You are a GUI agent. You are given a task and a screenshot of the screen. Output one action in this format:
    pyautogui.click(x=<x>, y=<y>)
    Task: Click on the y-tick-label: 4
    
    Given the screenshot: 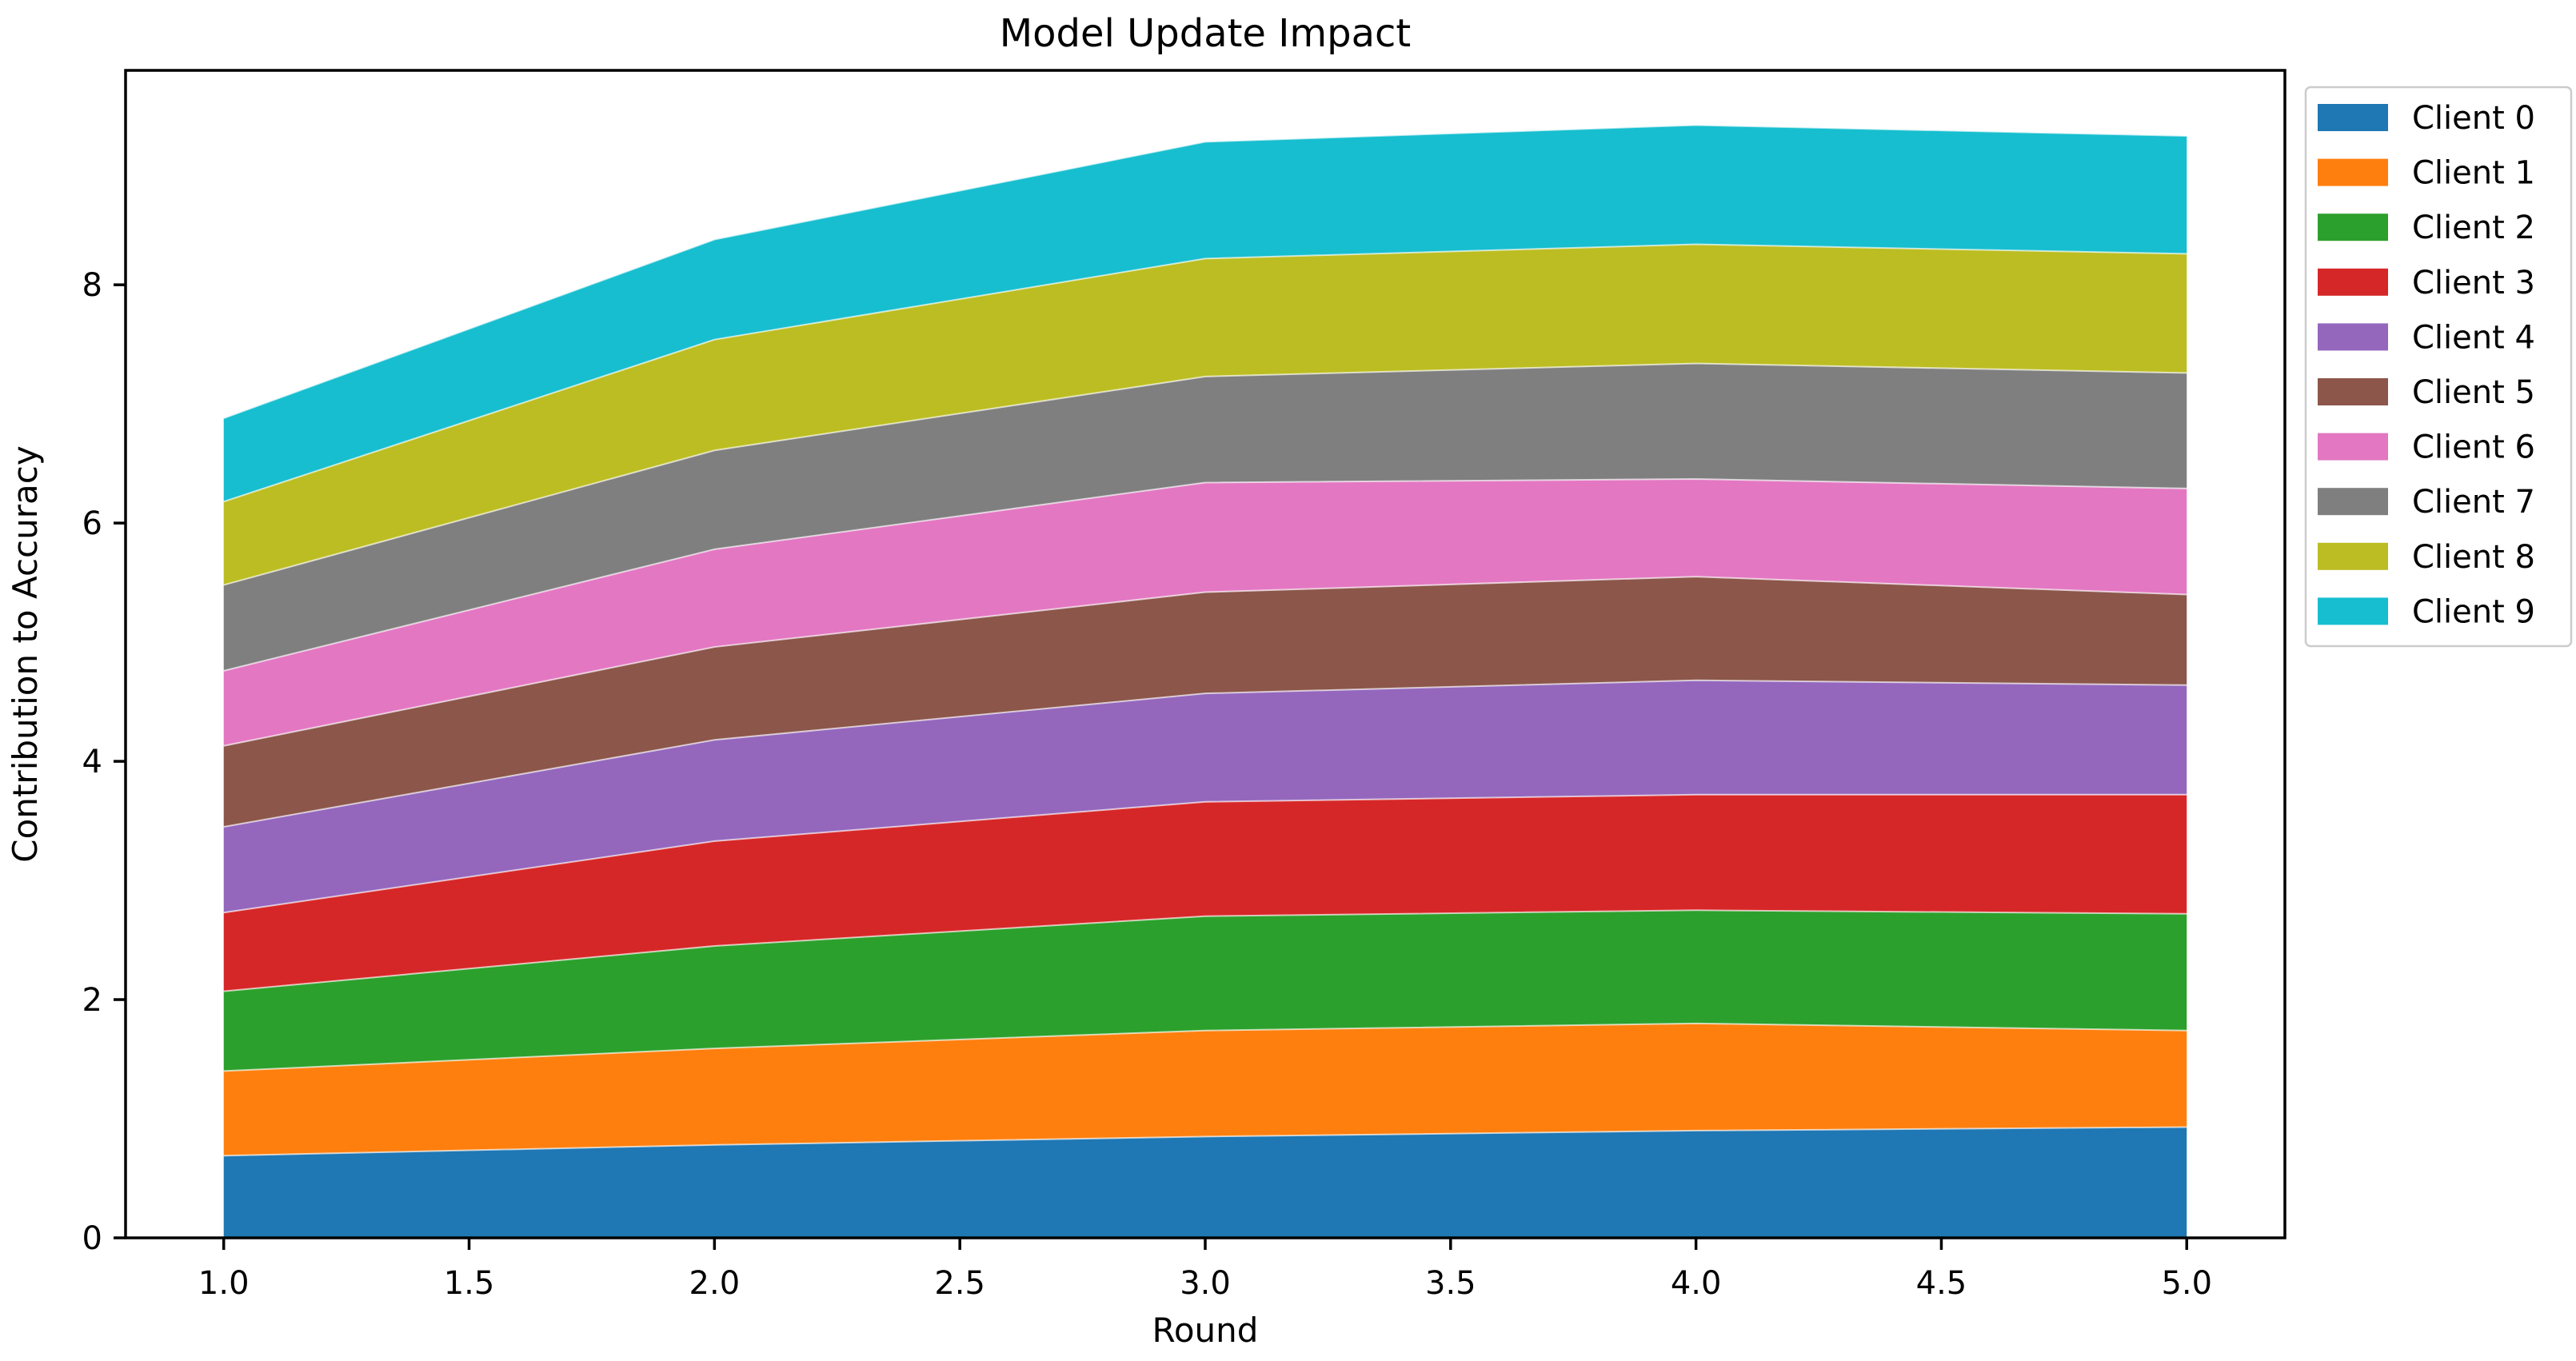 What is the action you would take?
    pyautogui.click(x=92, y=762)
    